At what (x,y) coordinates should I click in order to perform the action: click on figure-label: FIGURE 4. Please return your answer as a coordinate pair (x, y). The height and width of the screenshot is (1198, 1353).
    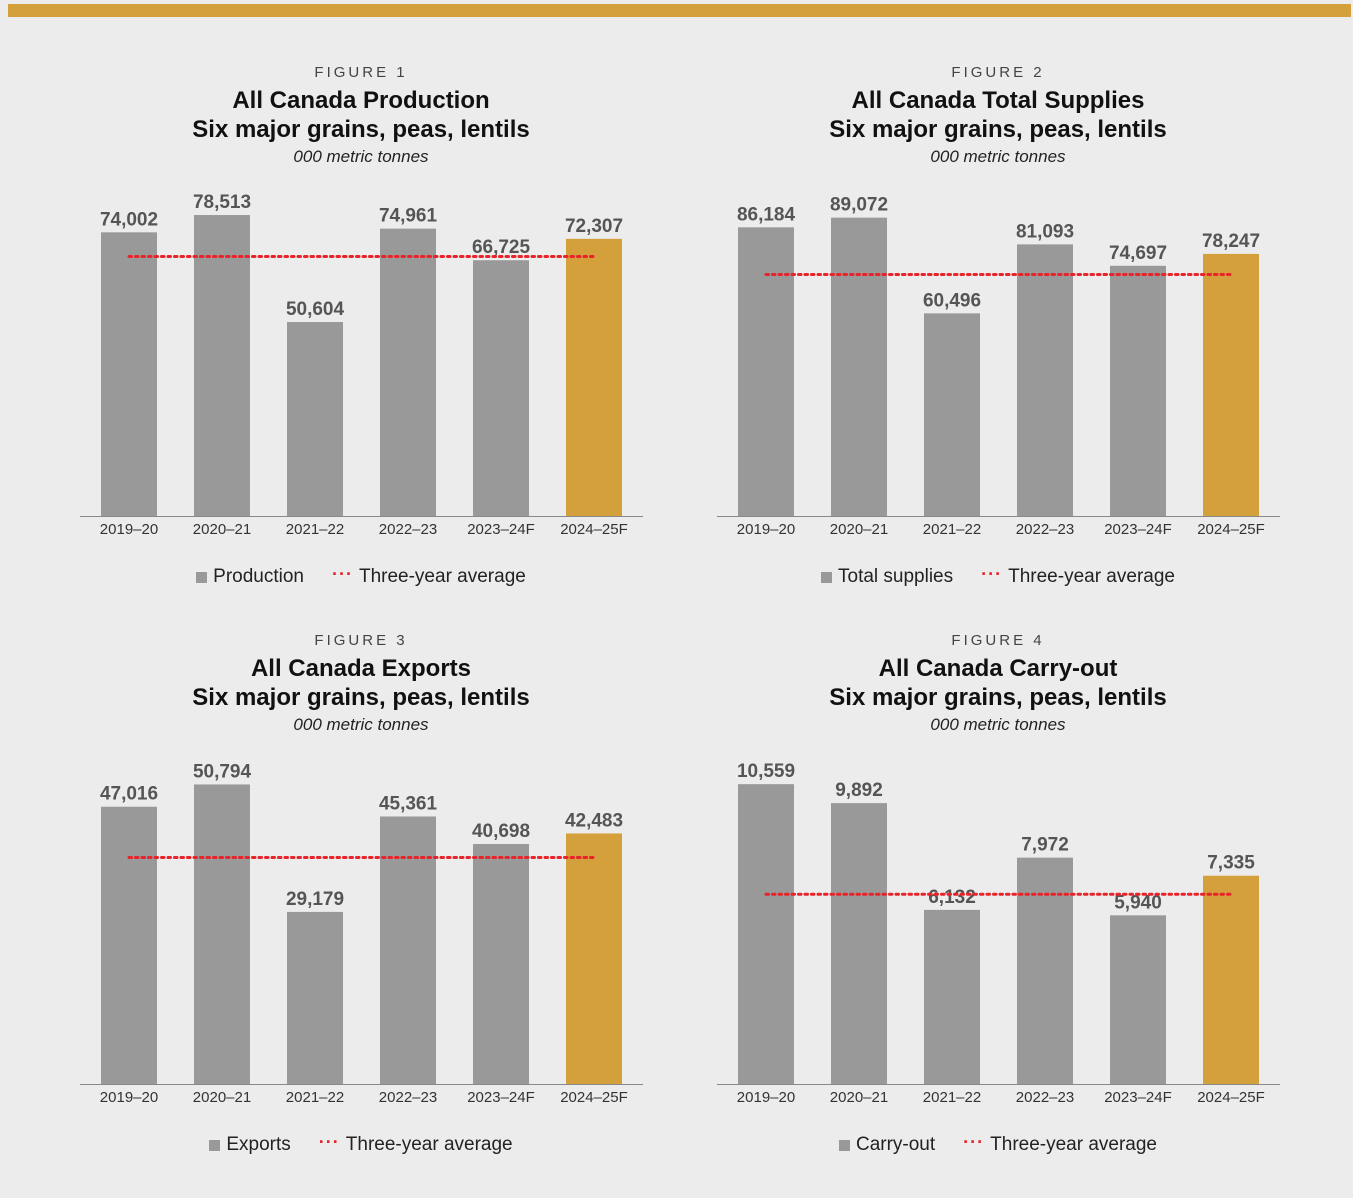
    Looking at the image, I should click on (998, 640).